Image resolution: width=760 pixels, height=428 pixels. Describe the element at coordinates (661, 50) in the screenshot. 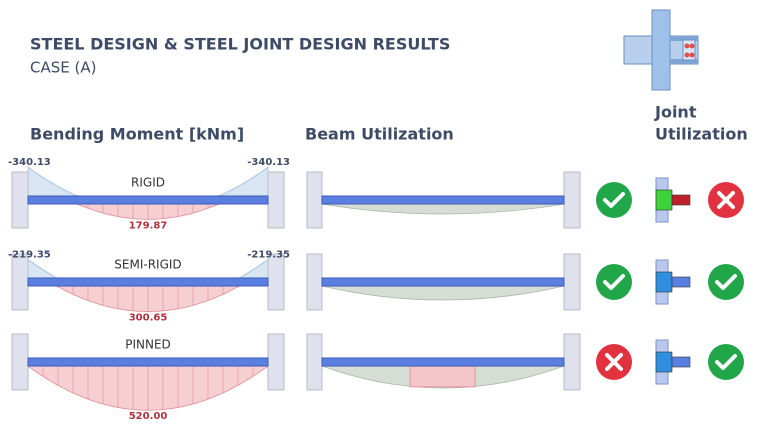

I see `joint-icon` at that location.